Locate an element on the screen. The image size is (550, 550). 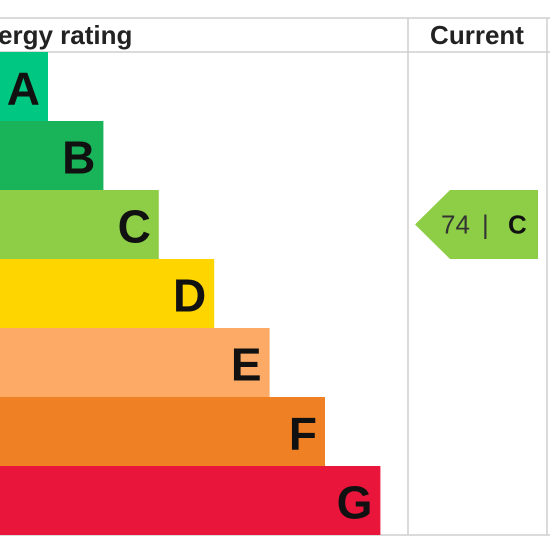
current-arrow is located at coordinates (476, 224).